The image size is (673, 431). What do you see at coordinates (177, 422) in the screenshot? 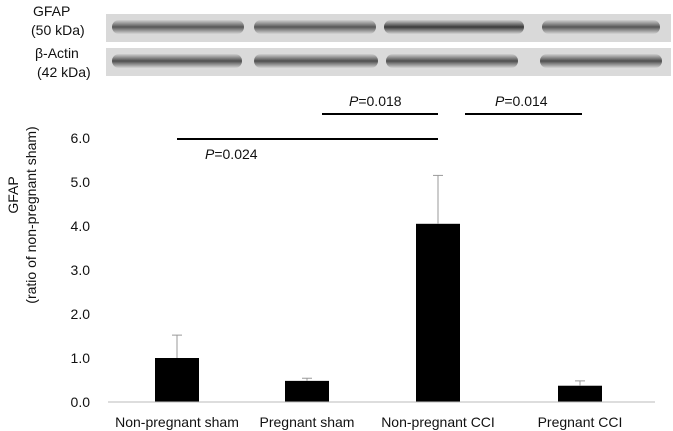
I see `x-tick-label: Non-pregnant sham` at bounding box center [177, 422].